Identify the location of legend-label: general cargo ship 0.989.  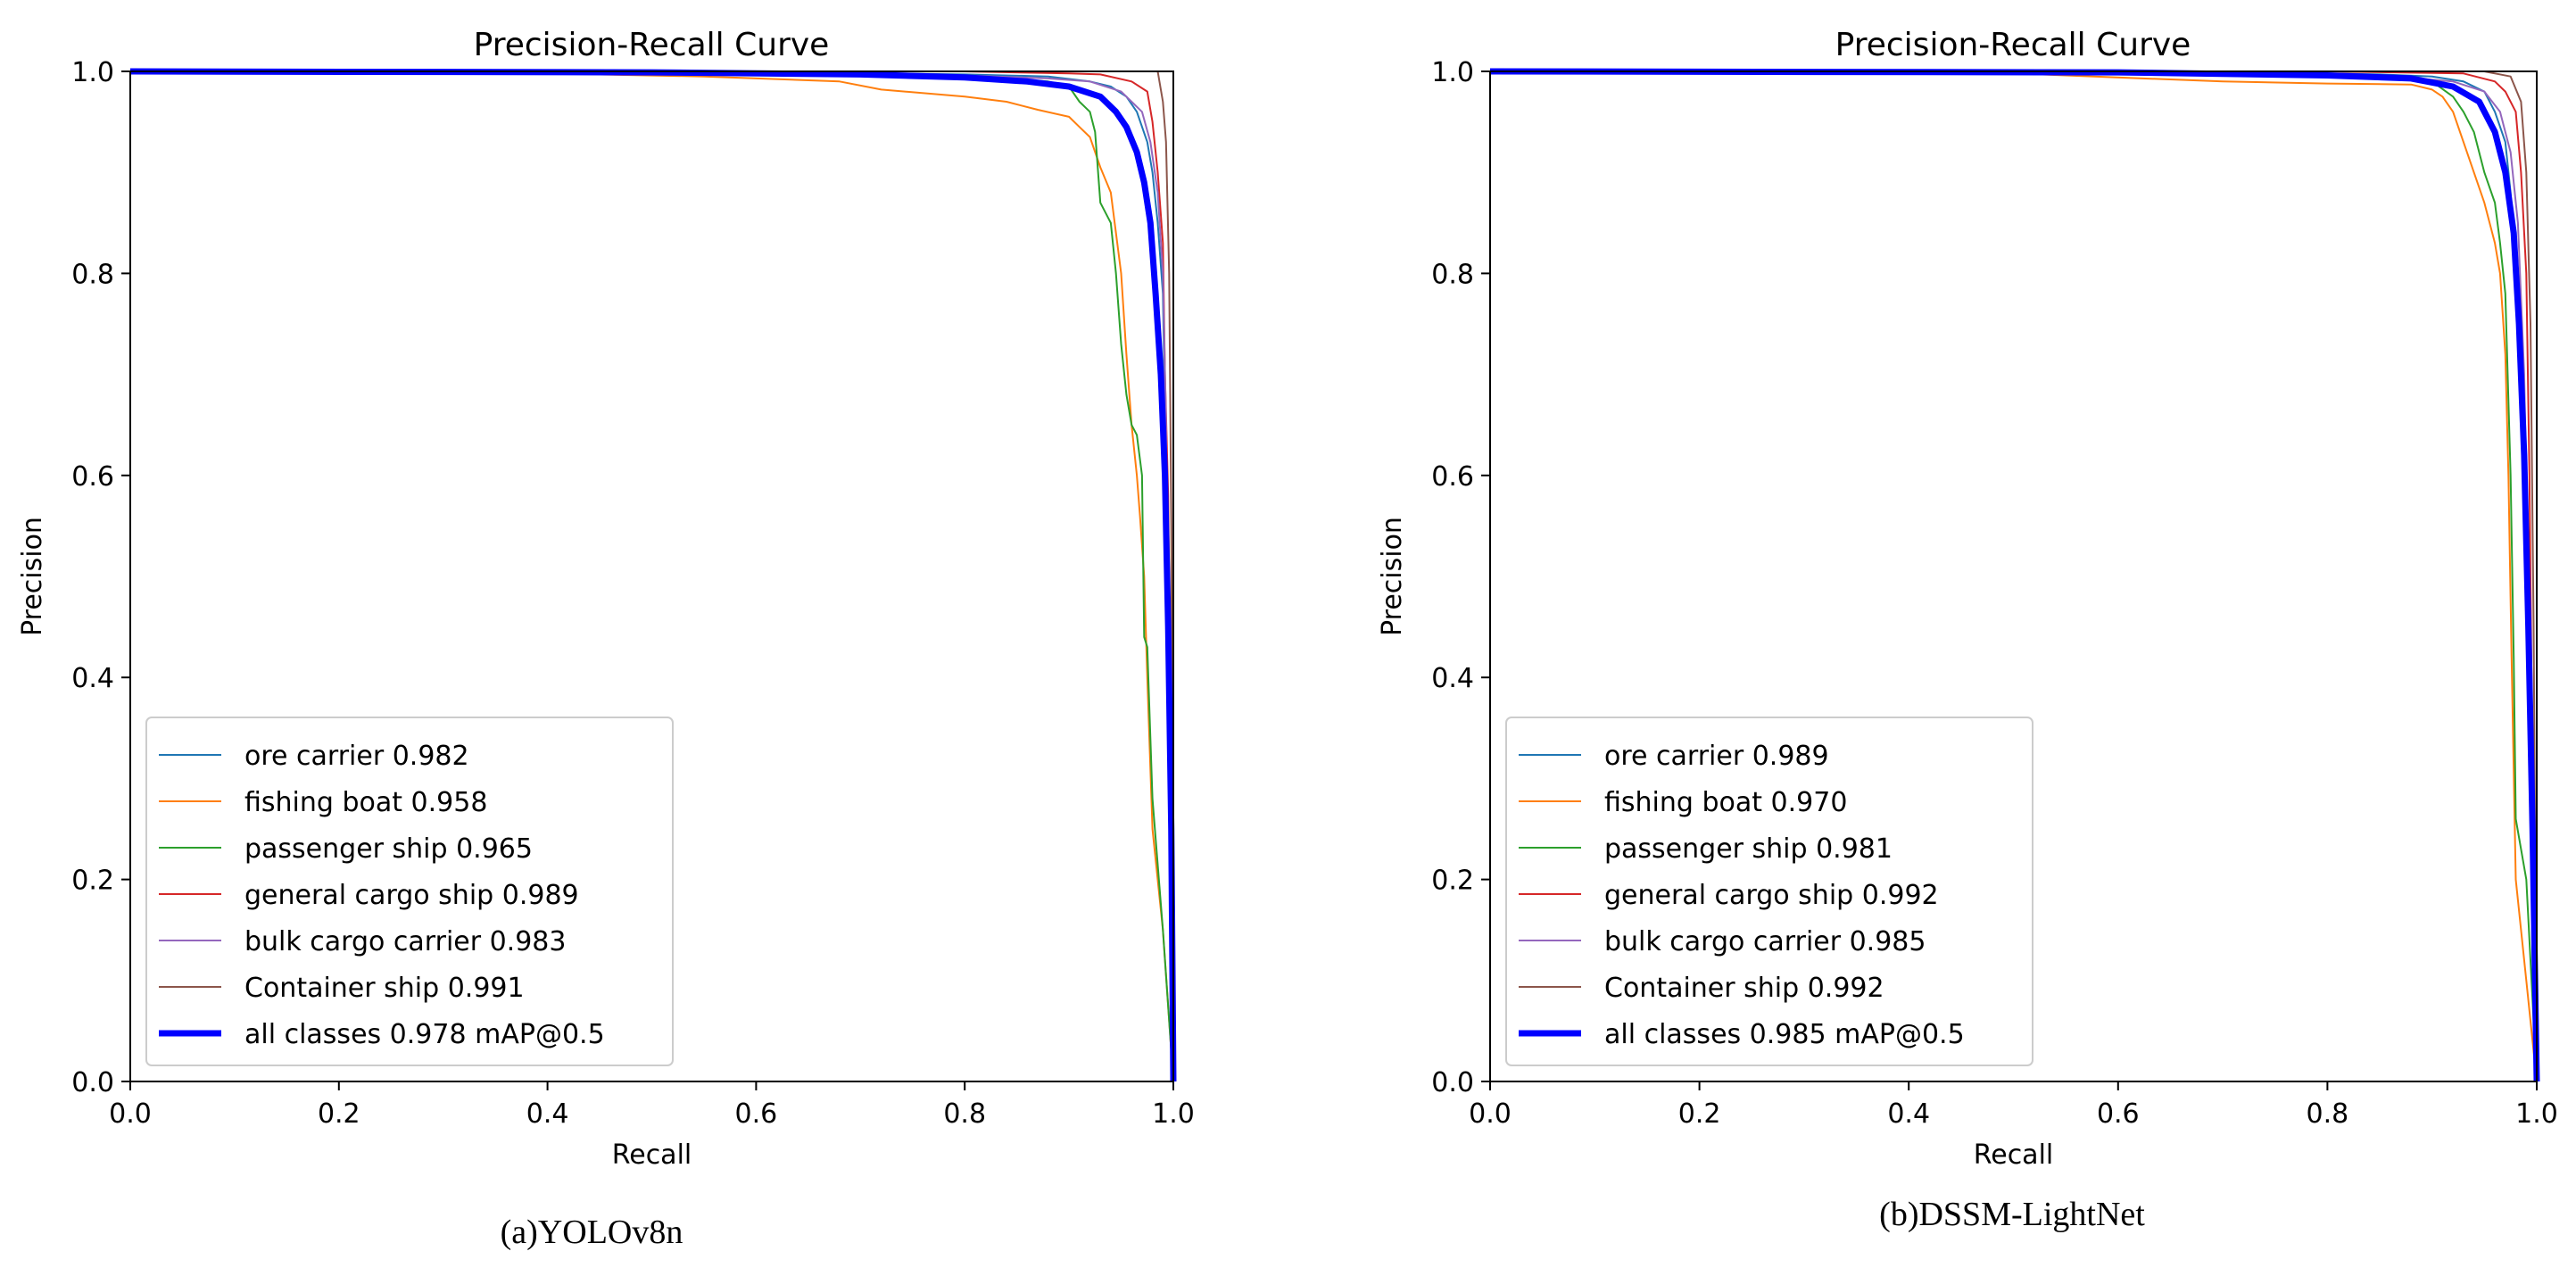
(411, 895).